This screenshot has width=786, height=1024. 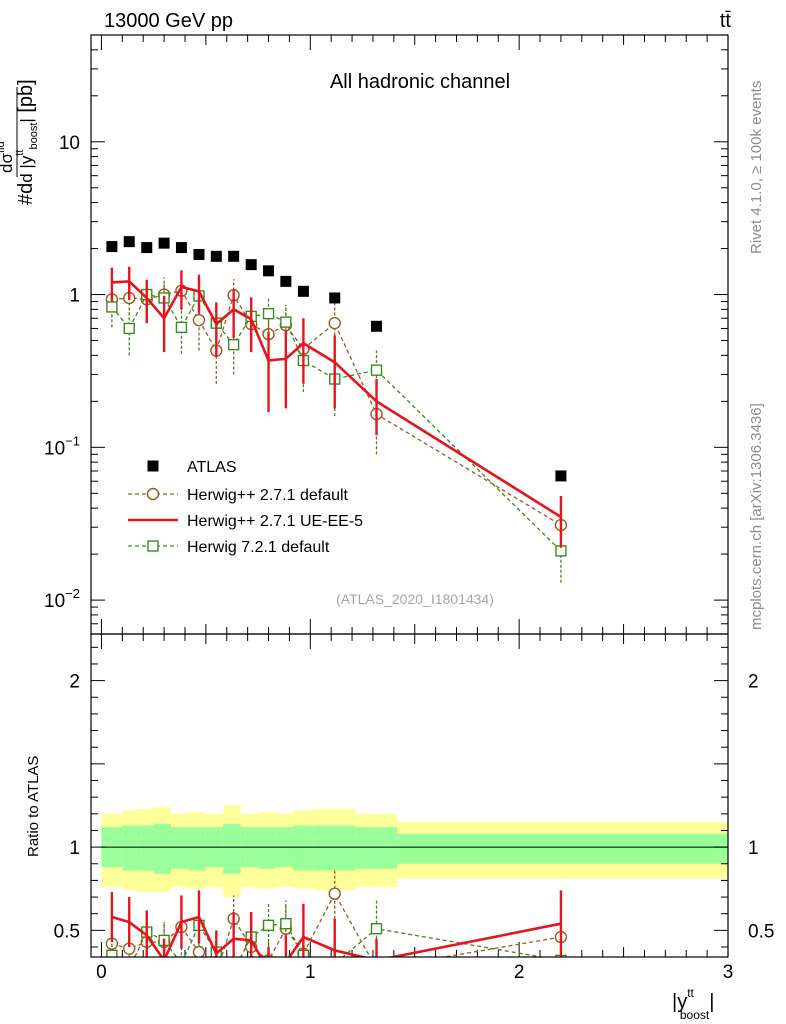 I want to click on y-tick-label: 10⁻², so click(x=62, y=599).